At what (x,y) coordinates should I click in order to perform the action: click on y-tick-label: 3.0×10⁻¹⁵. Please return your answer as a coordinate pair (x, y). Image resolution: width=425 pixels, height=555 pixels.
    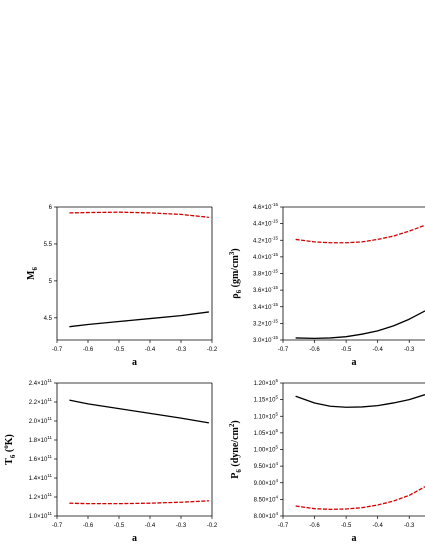
    Looking at the image, I should click on (266, 339).